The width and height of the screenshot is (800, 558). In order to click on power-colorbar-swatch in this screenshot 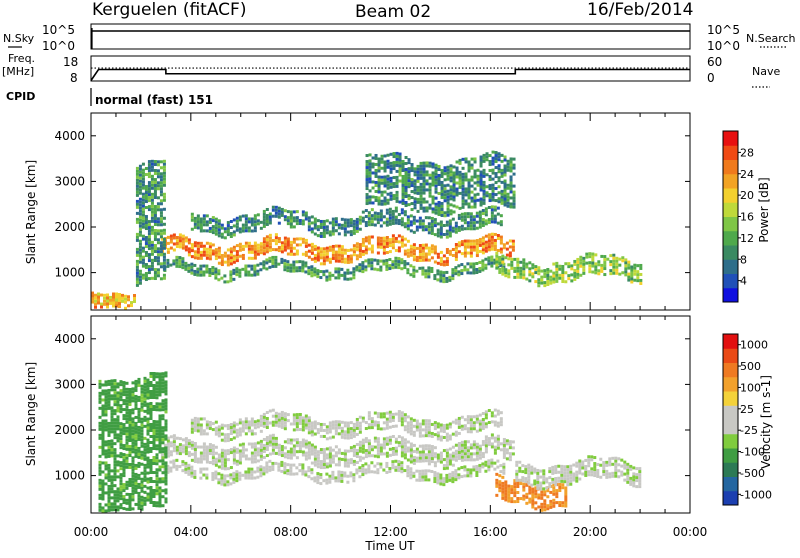, I will do `click(730, 167)`.